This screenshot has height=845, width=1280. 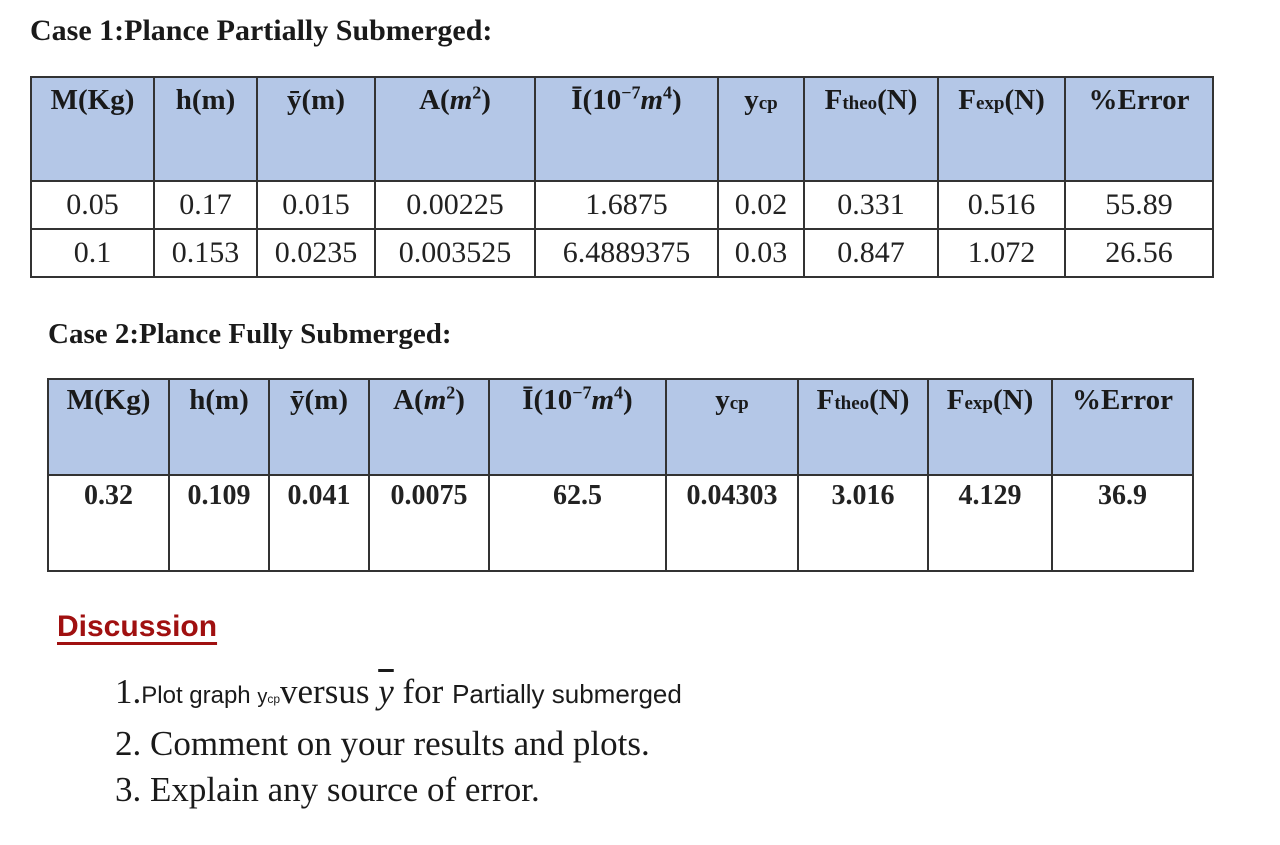 I want to click on question-3: 3. Explain any source of error., so click(x=327, y=790).